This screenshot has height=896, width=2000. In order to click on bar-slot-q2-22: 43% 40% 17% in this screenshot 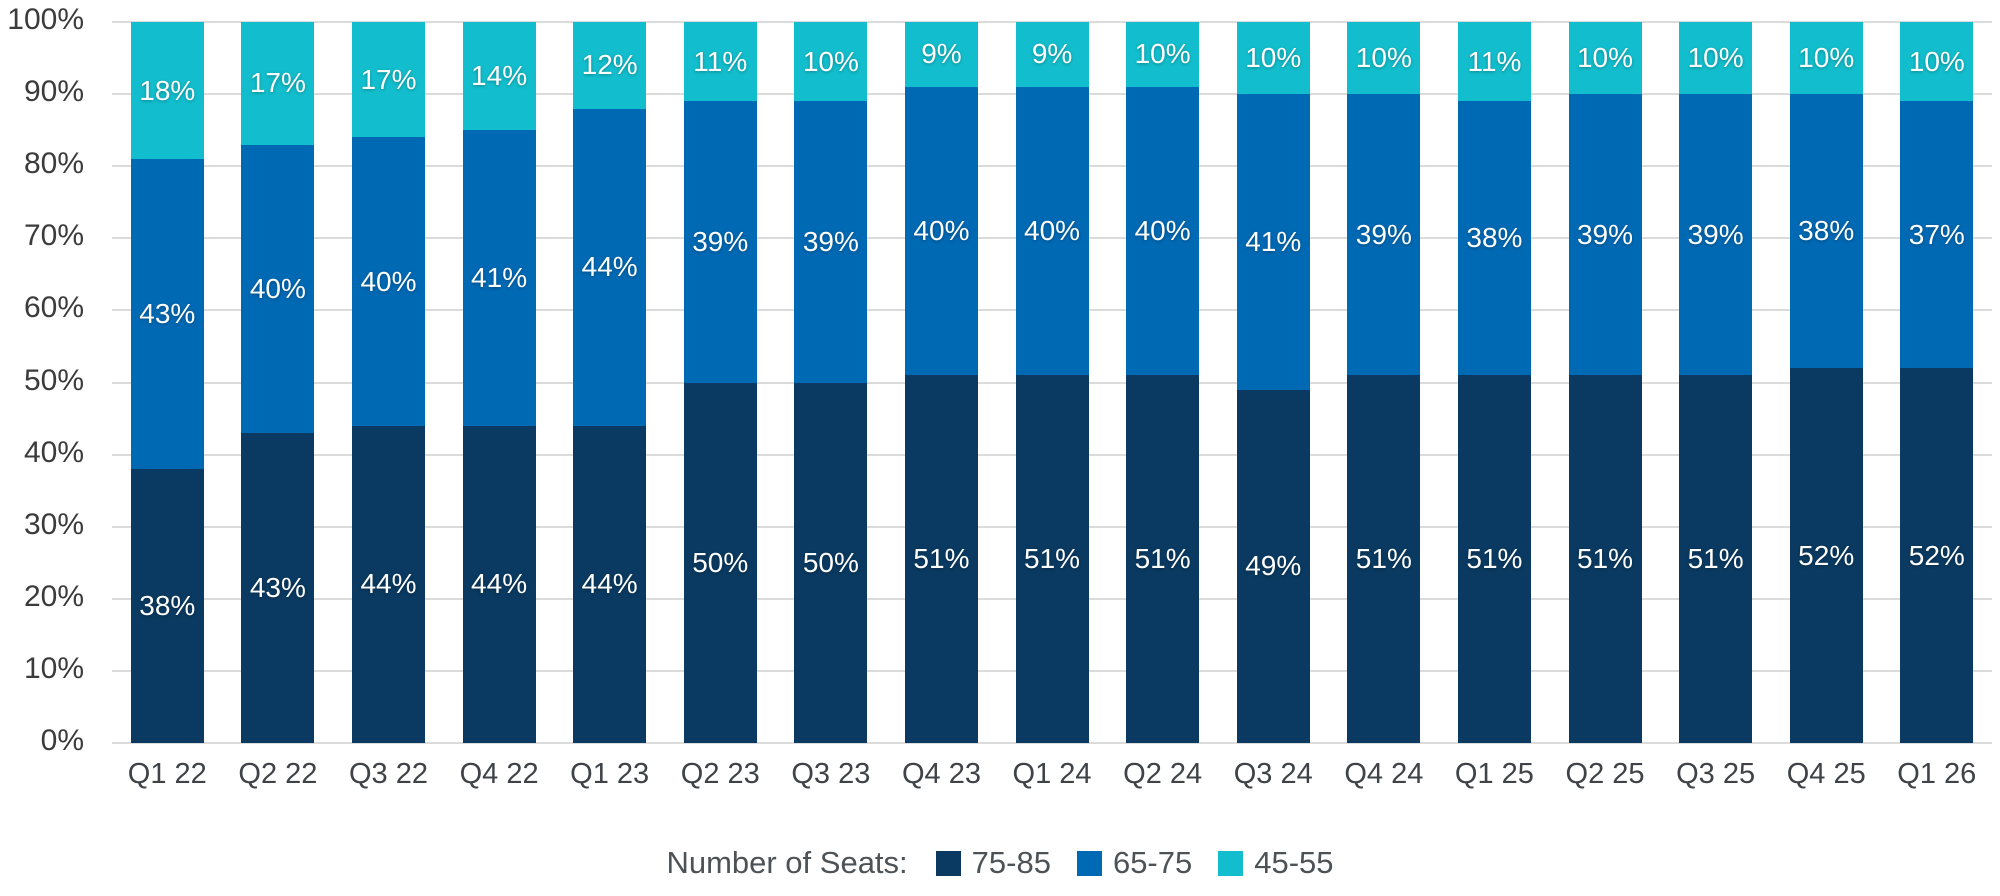, I will do `click(278, 382)`.